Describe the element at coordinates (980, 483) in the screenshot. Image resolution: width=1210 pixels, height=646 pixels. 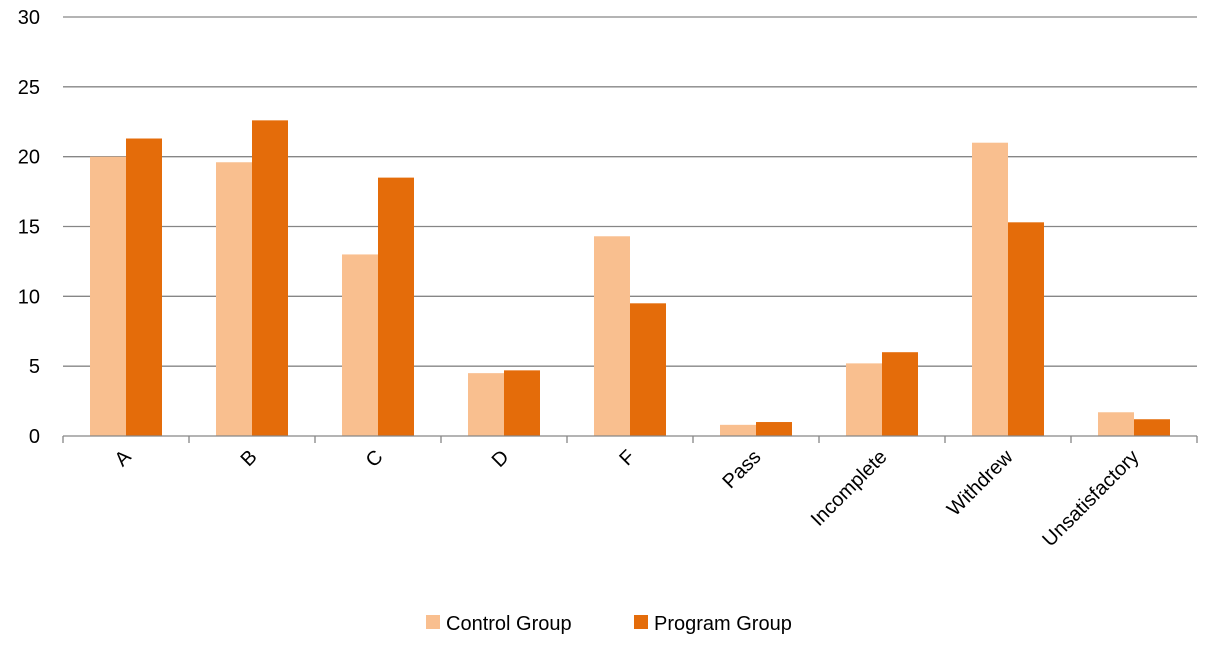
I see `x-tick-label: Withdrew` at that location.